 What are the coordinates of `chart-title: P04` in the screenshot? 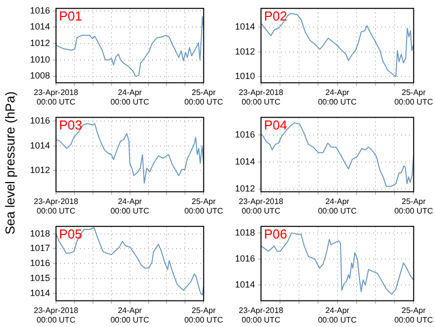 It's located at (276, 124).